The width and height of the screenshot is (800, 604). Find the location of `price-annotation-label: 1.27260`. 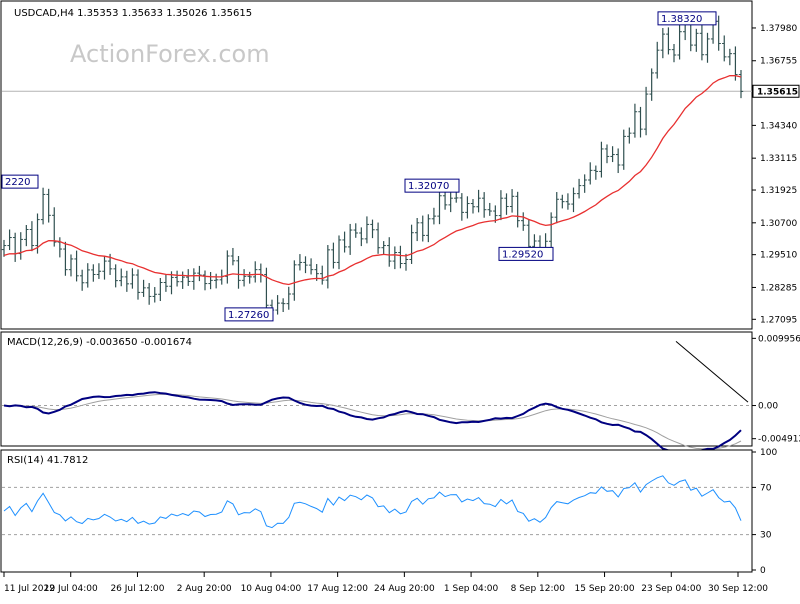

price-annotation-label: 1.27260 is located at coordinates (248, 315).